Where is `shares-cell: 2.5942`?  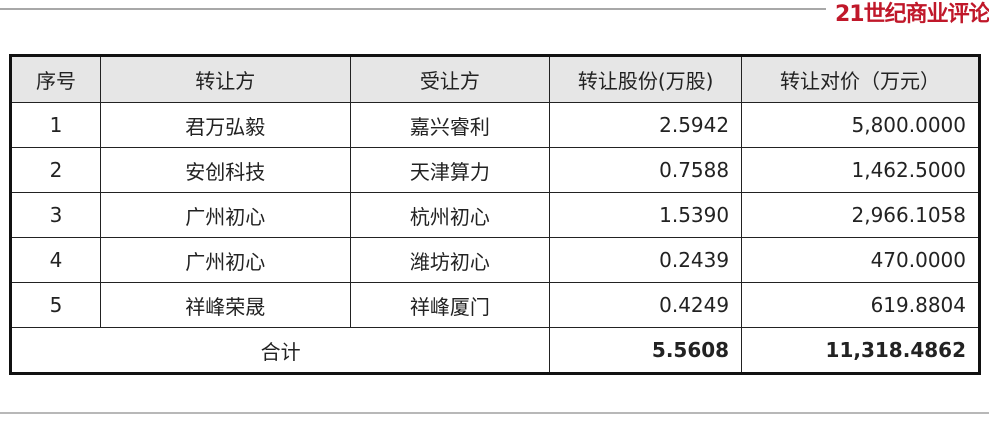 shares-cell: 2.5942 is located at coordinates (646, 125).